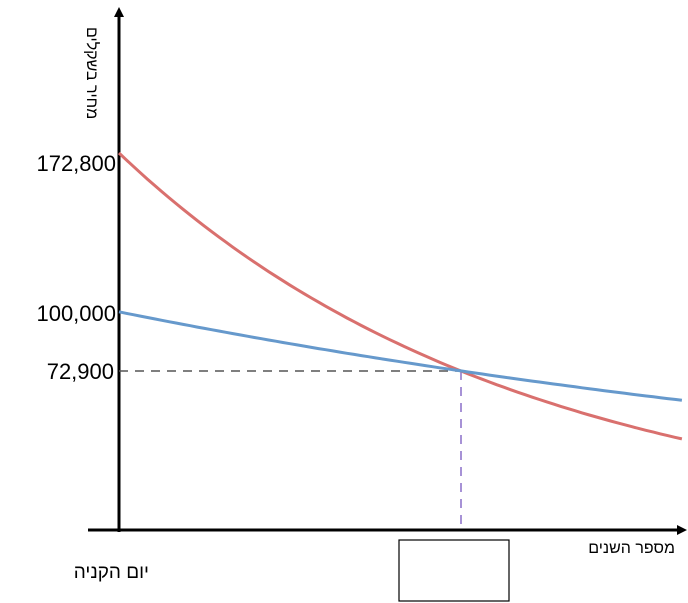  Describe the element at coordinates (631, 548) in the screenshot. I see `x-axis-title: מספר השנים` at that location.